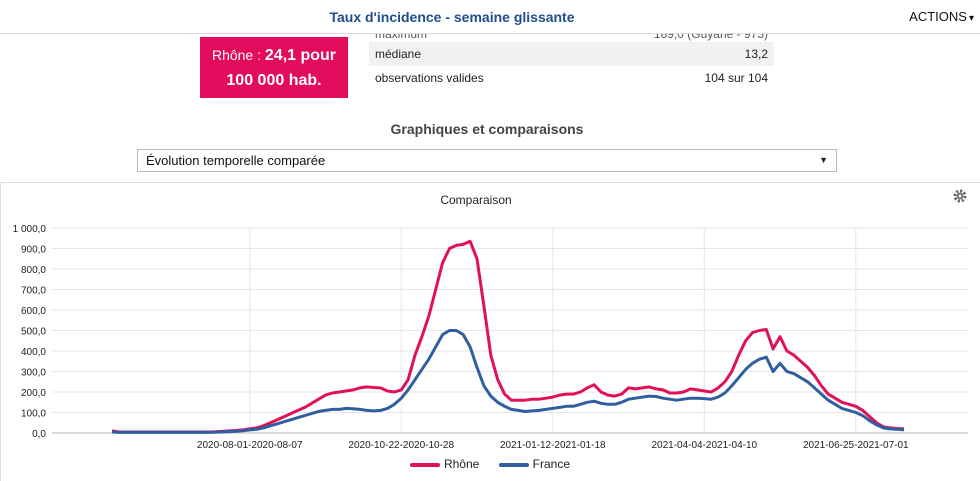 This screenshot has height=481, width=980. Describe the element at coordinates (236, 160) in the screenshot. I see `select-value: Évolution temporelle comparée` at that location.